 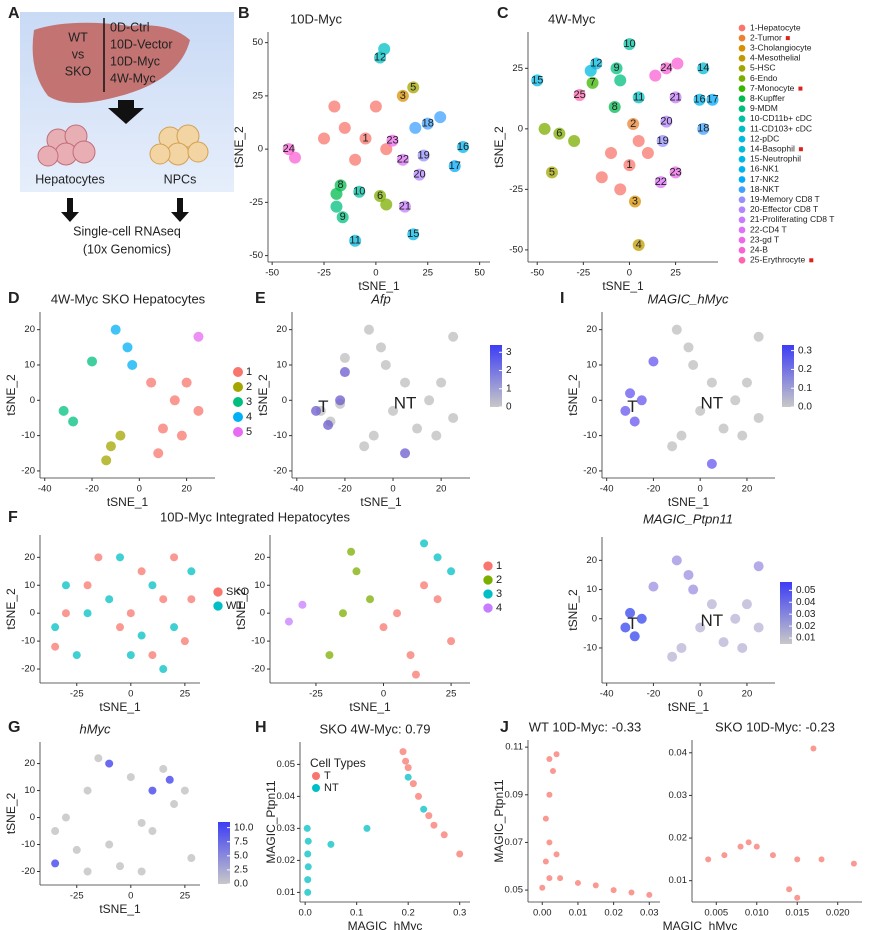 What do you see at coordinates (514, 842) in the screenshot?
I see `y-tick-label: 0.07` at bounding box center [514, 842].